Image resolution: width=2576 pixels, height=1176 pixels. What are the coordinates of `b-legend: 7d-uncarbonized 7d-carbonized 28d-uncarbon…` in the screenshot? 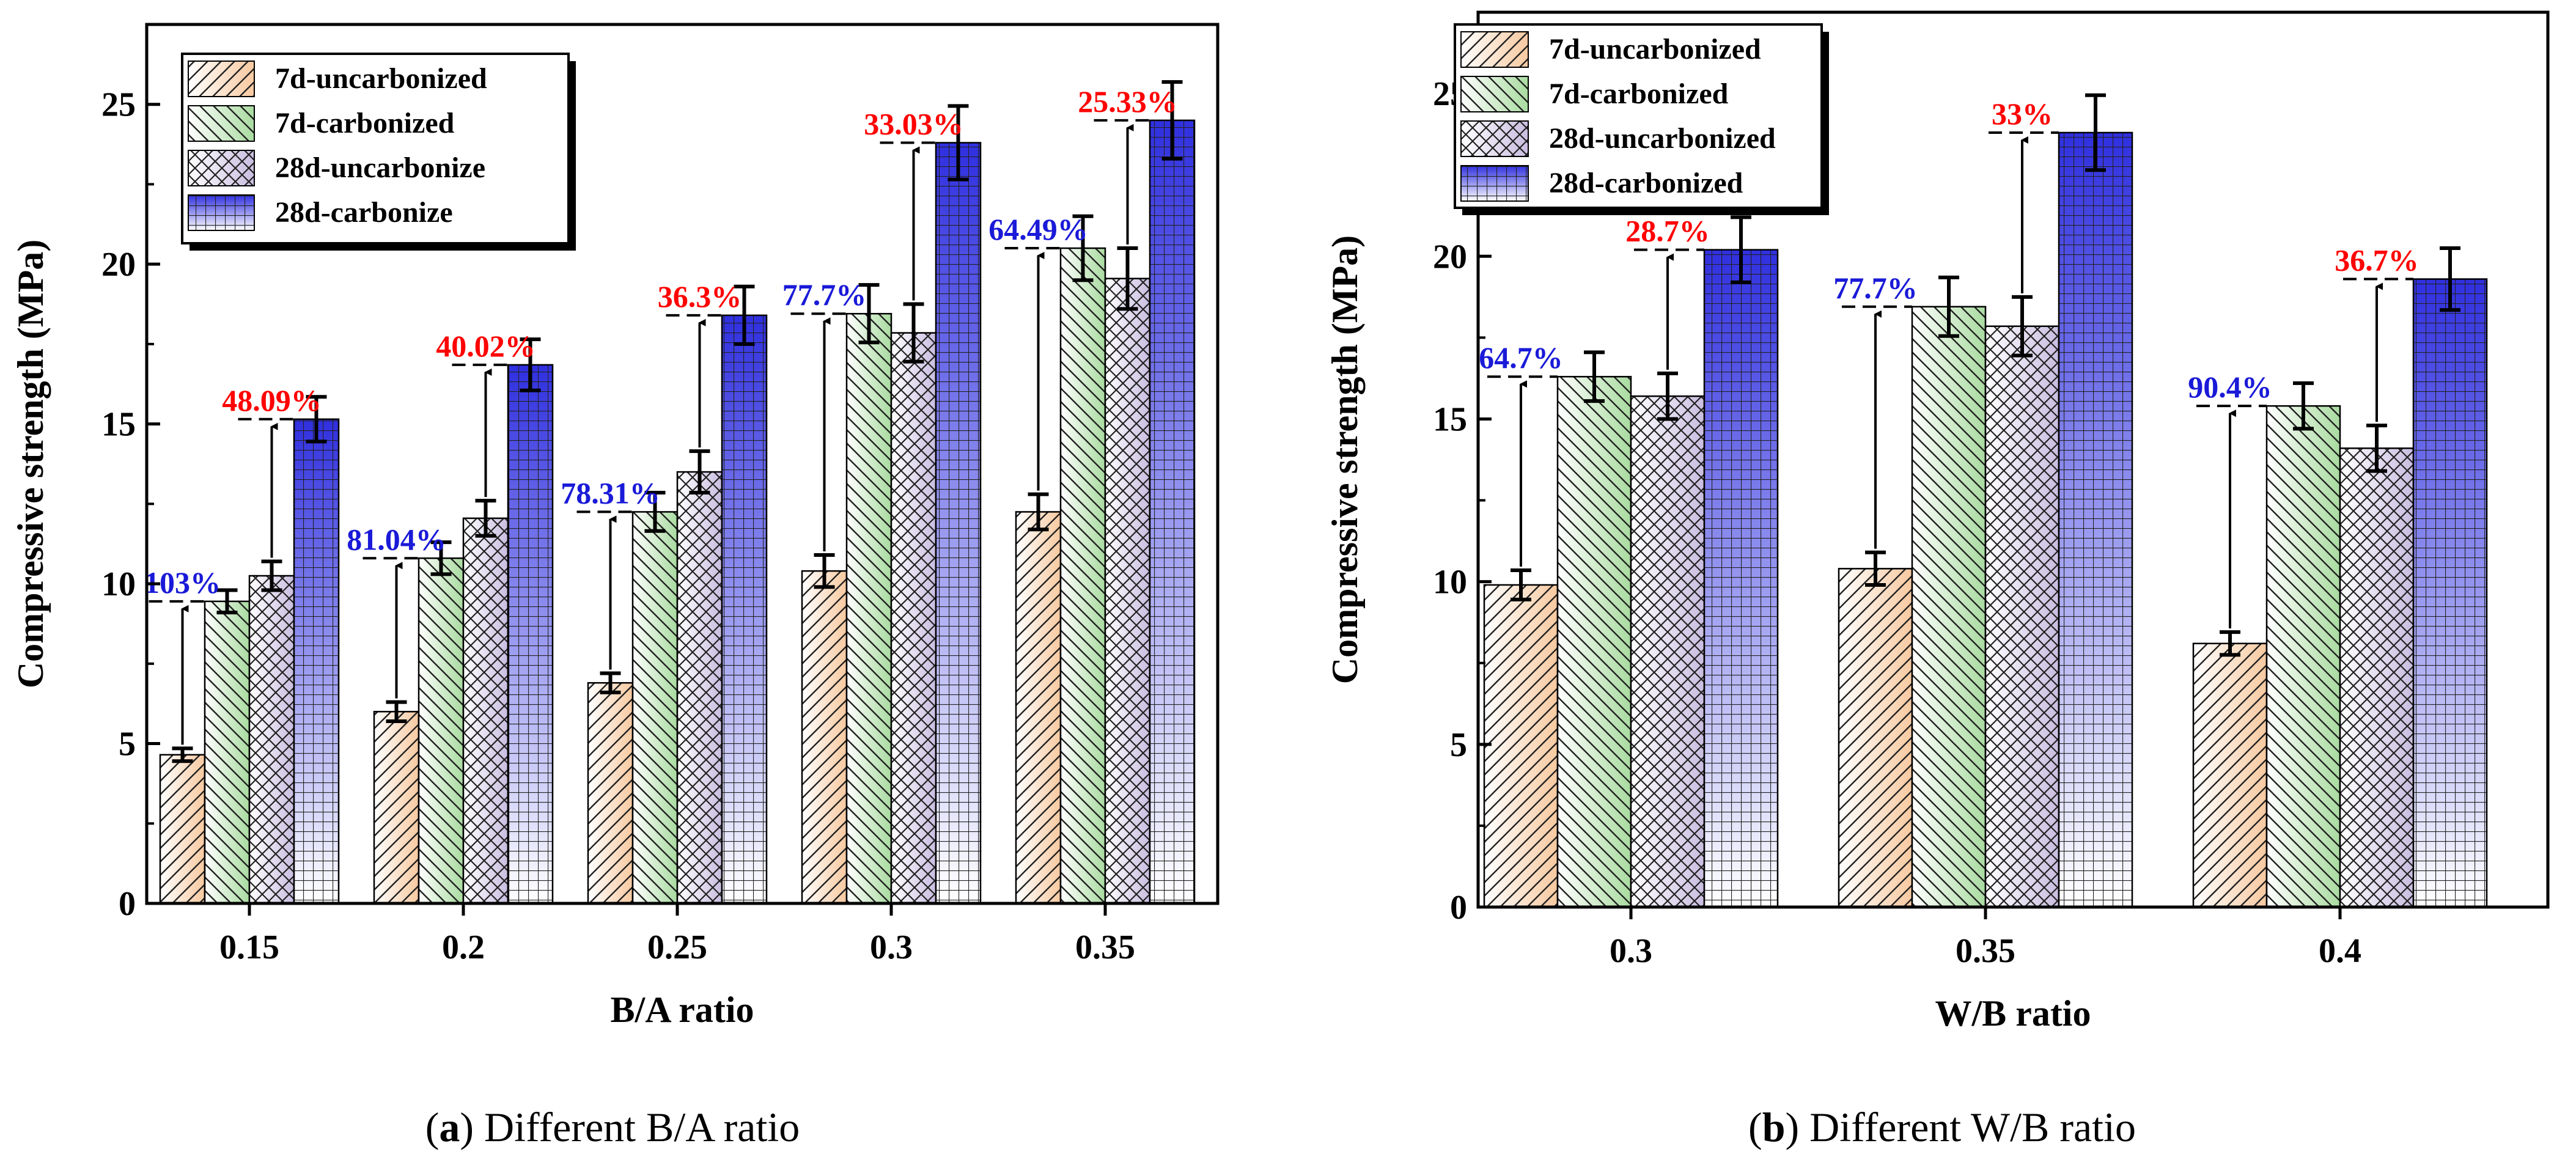 It's located at (1642, 119).